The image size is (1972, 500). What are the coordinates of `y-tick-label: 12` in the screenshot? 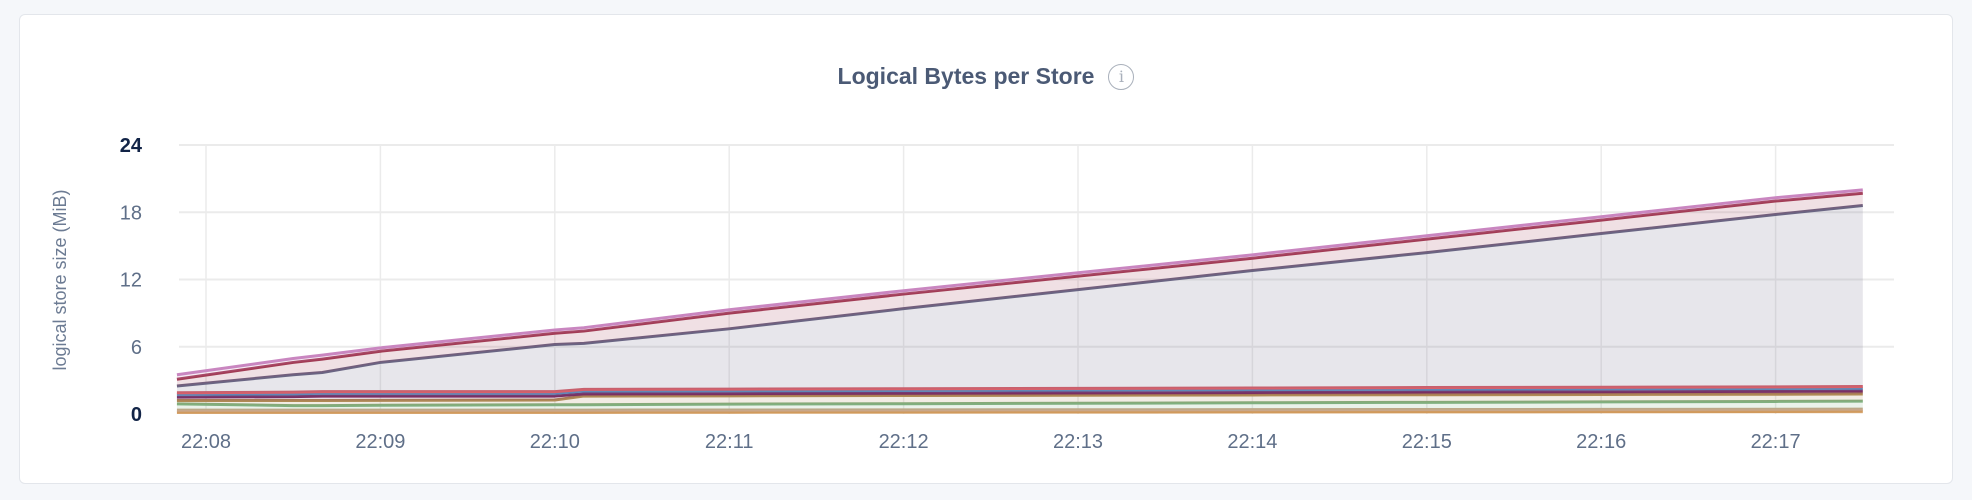 It's located at (131, 281).